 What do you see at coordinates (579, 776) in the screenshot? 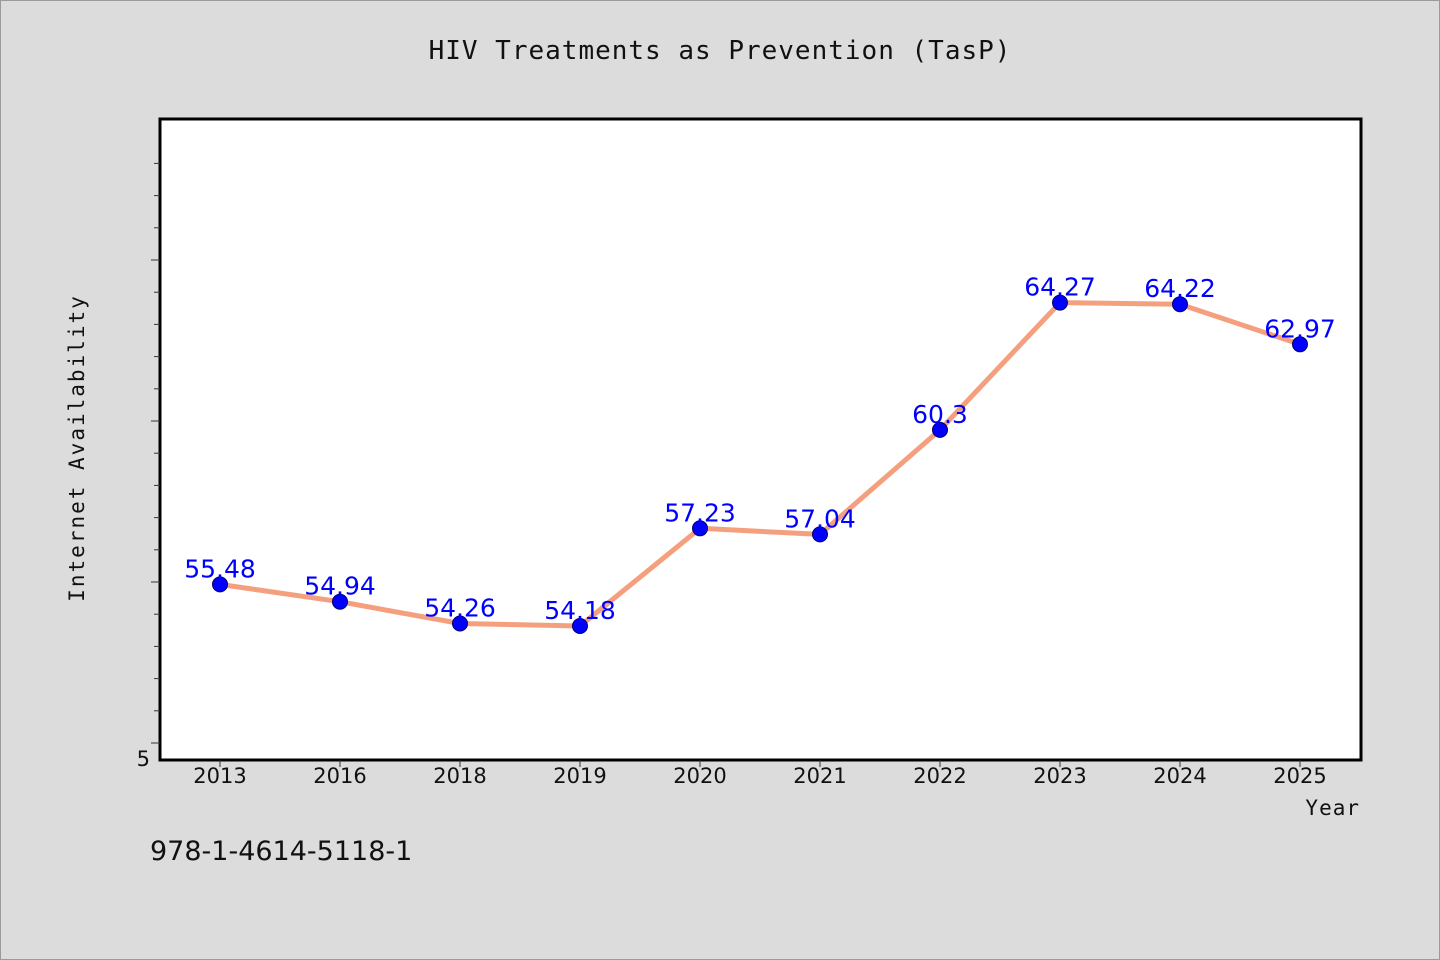
I see `x-tick-label: 2019` at bounding box center [579, 776].